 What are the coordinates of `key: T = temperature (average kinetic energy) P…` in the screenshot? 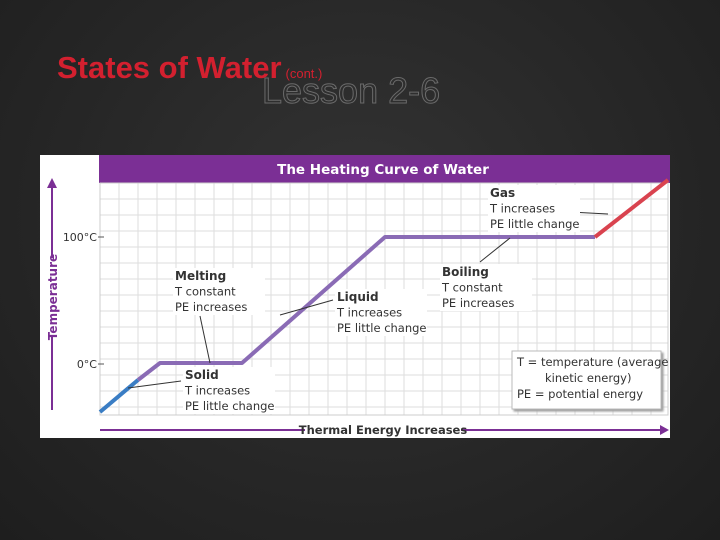 It's located at (592, 378).